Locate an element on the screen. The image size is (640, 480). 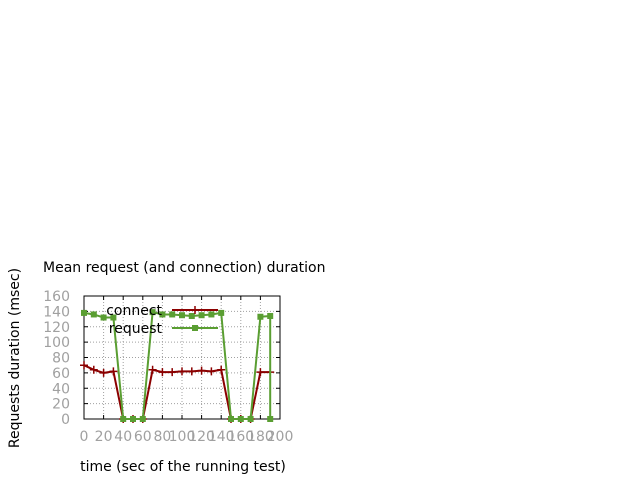
legend-label-request: request is located at coordinates (136, 329).